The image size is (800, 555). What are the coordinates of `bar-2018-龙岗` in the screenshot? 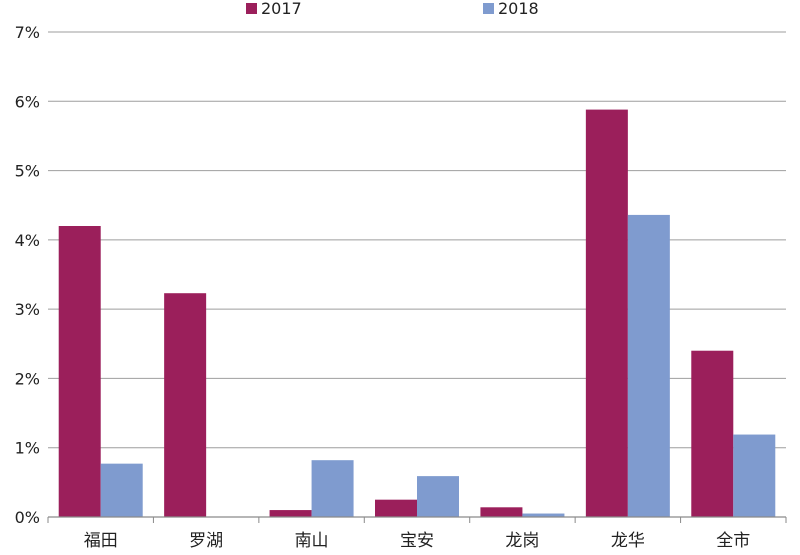 It's located at (543, 515).